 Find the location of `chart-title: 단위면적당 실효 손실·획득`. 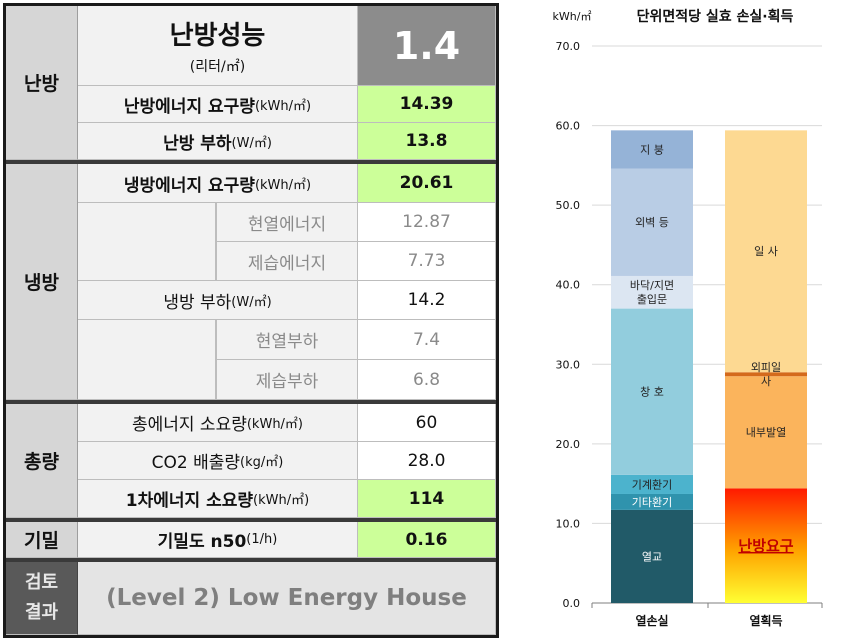

chart-title: 단위면적당 실효 손실·획득 is located at coordinates (715, 16).